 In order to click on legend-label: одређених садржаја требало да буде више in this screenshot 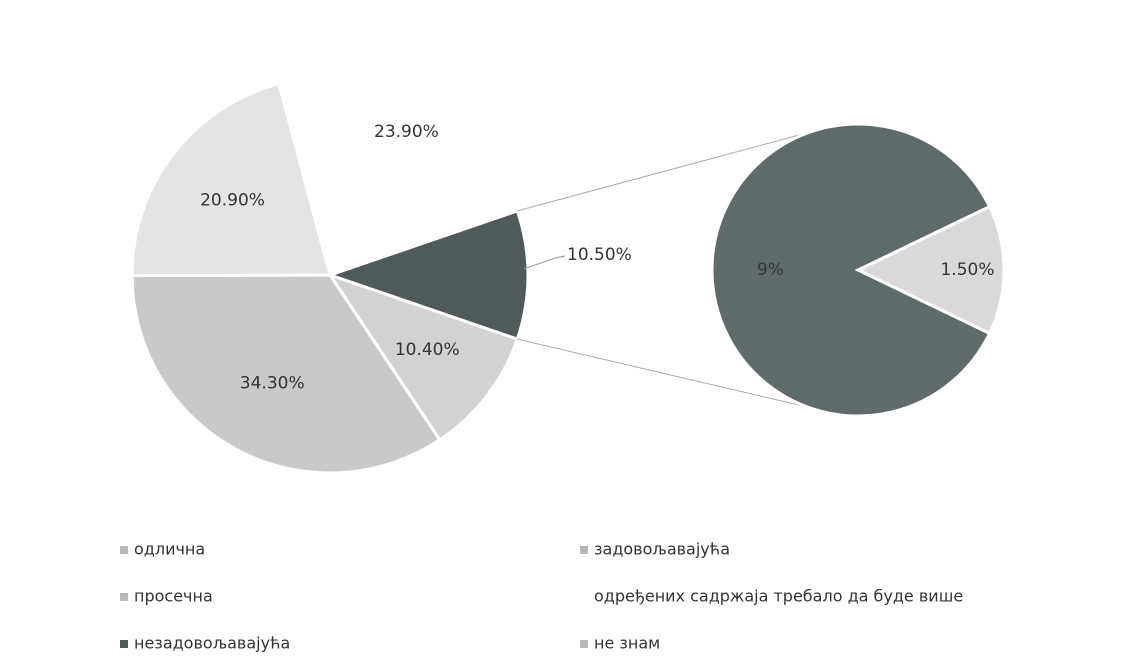, I will do `click(778, 596)`.